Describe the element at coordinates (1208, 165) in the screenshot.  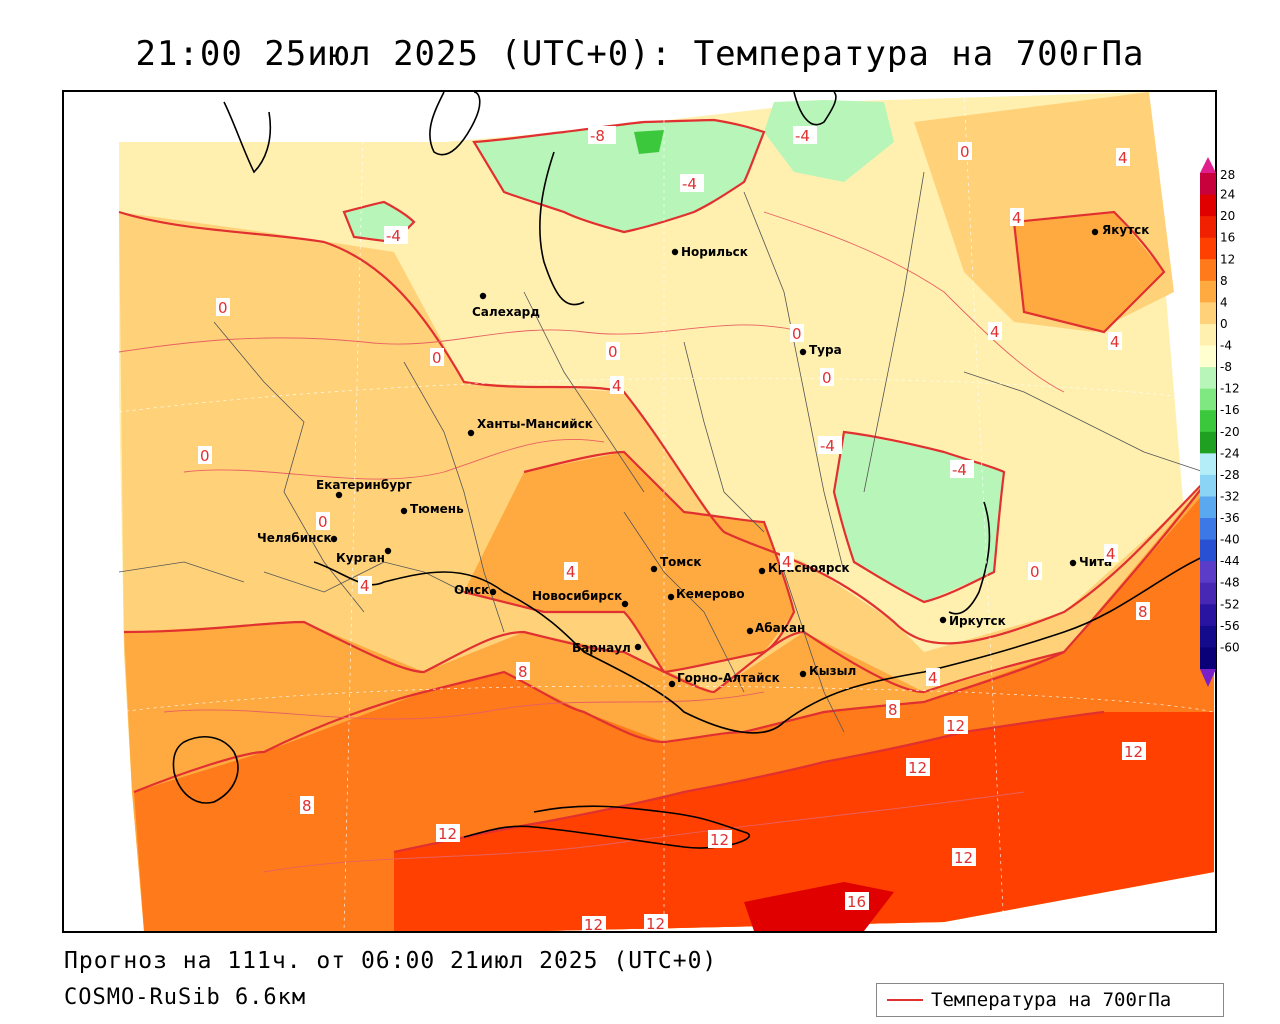
I see `colorbar-top-arrow` at that location.